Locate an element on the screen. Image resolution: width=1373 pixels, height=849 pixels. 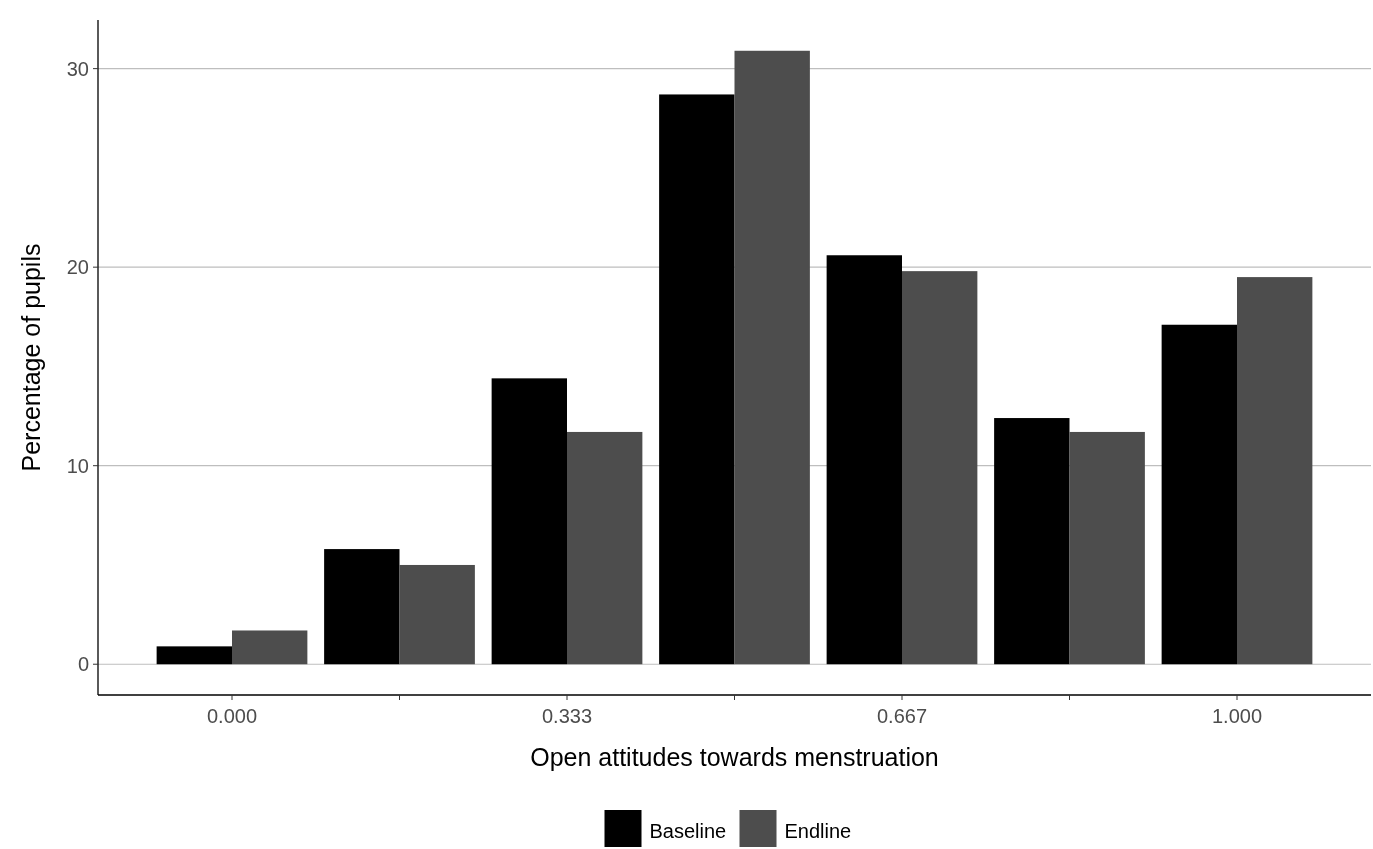
y-tick-label: 30 is located at coordinates (77, 68).